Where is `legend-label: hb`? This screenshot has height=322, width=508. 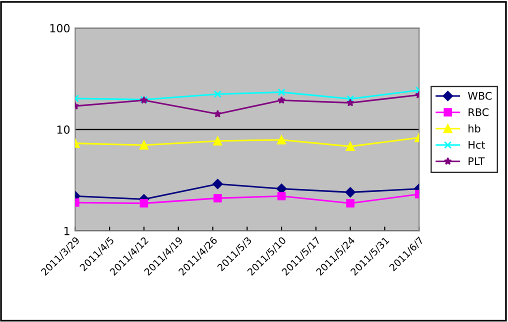
legend-label: hb is located at coordinates (474, 128).